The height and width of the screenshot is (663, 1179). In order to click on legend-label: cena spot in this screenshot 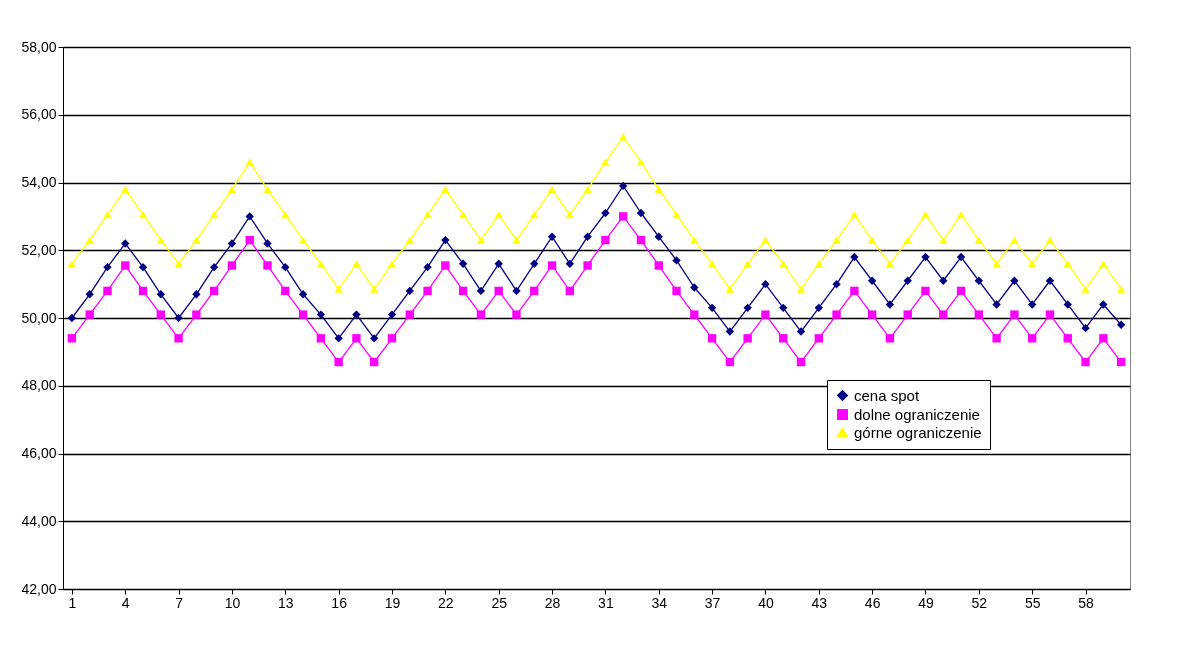, I will do `click(887, 395)`.